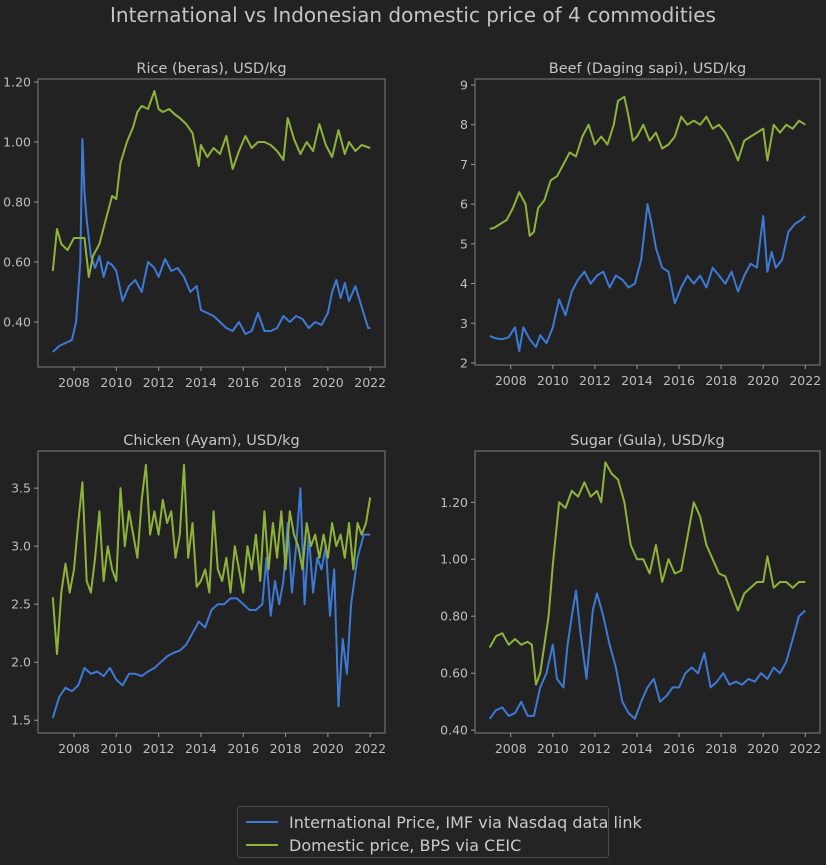  What do you see at coordinates (21, 488) in the screenshot?
I see `y-tick-label: 3.5` at bounding box center [21, 488].